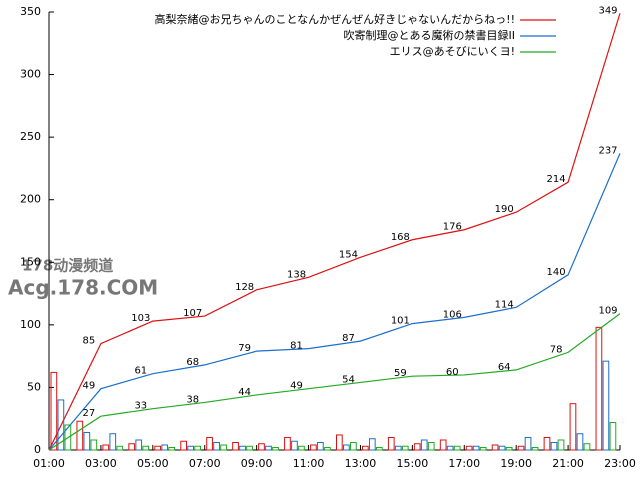 This screenshot has height=480, width=640. What do you see at coordinates (192, 313) in the screenshot?
I see `data-label: 107` at bounding box center [192, 313].